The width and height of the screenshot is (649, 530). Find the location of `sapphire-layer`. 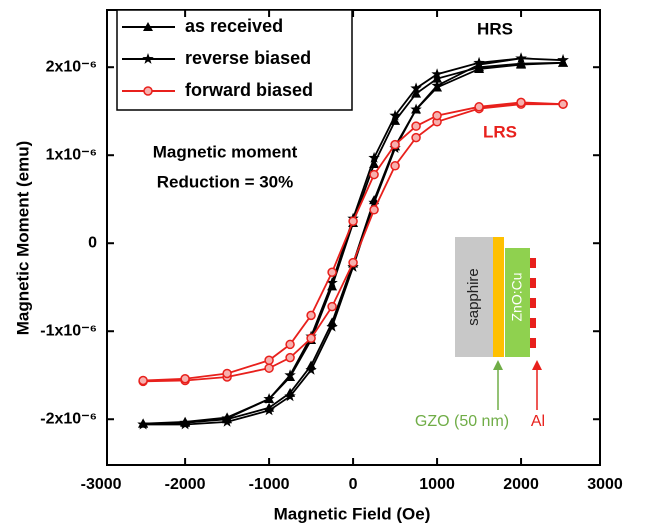

sapphire-layer is located at coordinates (474, 297).